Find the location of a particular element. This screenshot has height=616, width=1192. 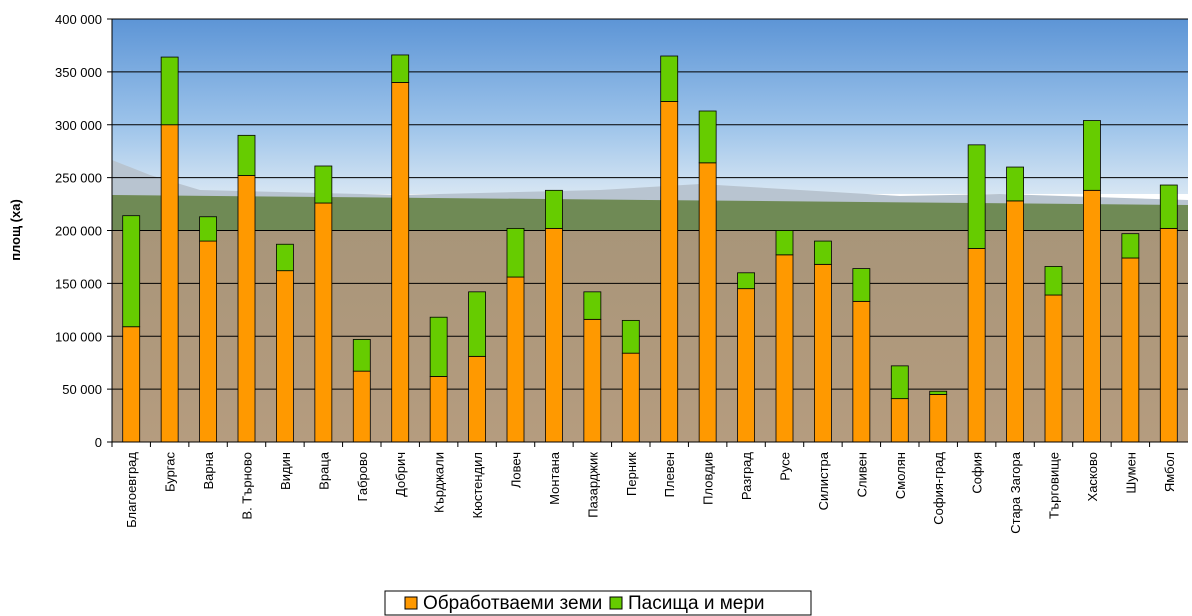

legend-label: Пасища и мери is located at coordinates (696, 603).